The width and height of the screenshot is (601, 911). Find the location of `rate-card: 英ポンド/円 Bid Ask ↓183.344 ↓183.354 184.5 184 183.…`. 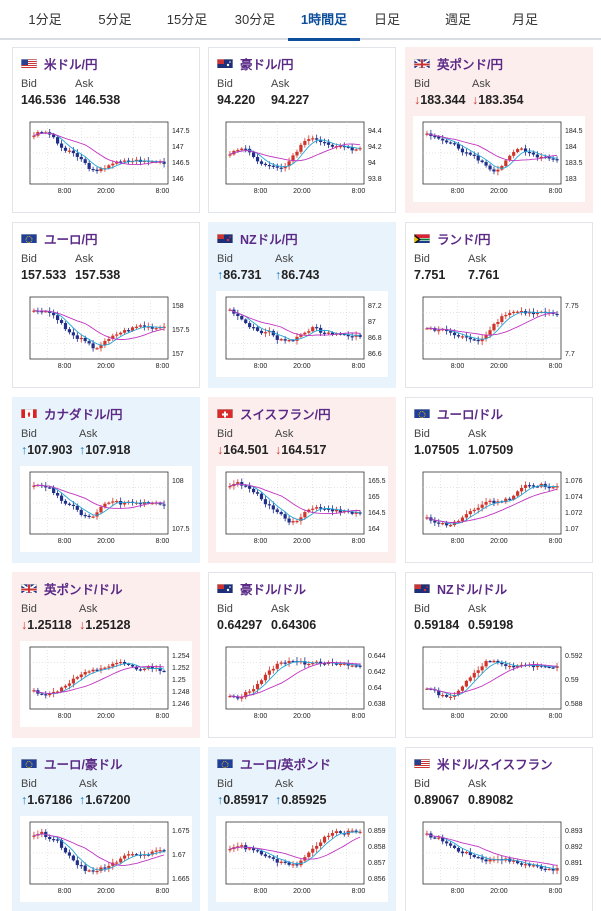

rate-card: 英ポンド/円 Bid Ask ↓183.344 ↓183.354 184.5 184 183.… is located at coordinates (499, 130).